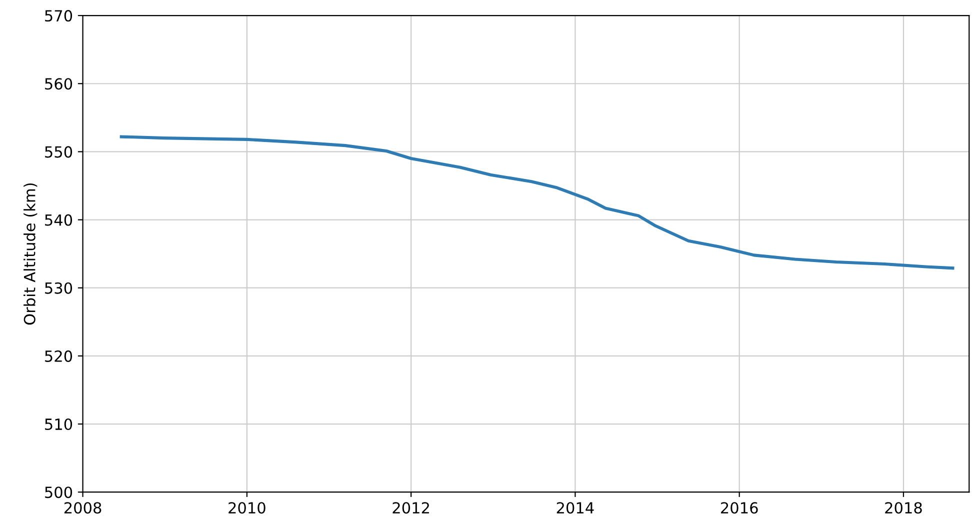  Describe the element at coordinates (58, 356) in the screenshot. I see `y-tick-label: 520` at that location.